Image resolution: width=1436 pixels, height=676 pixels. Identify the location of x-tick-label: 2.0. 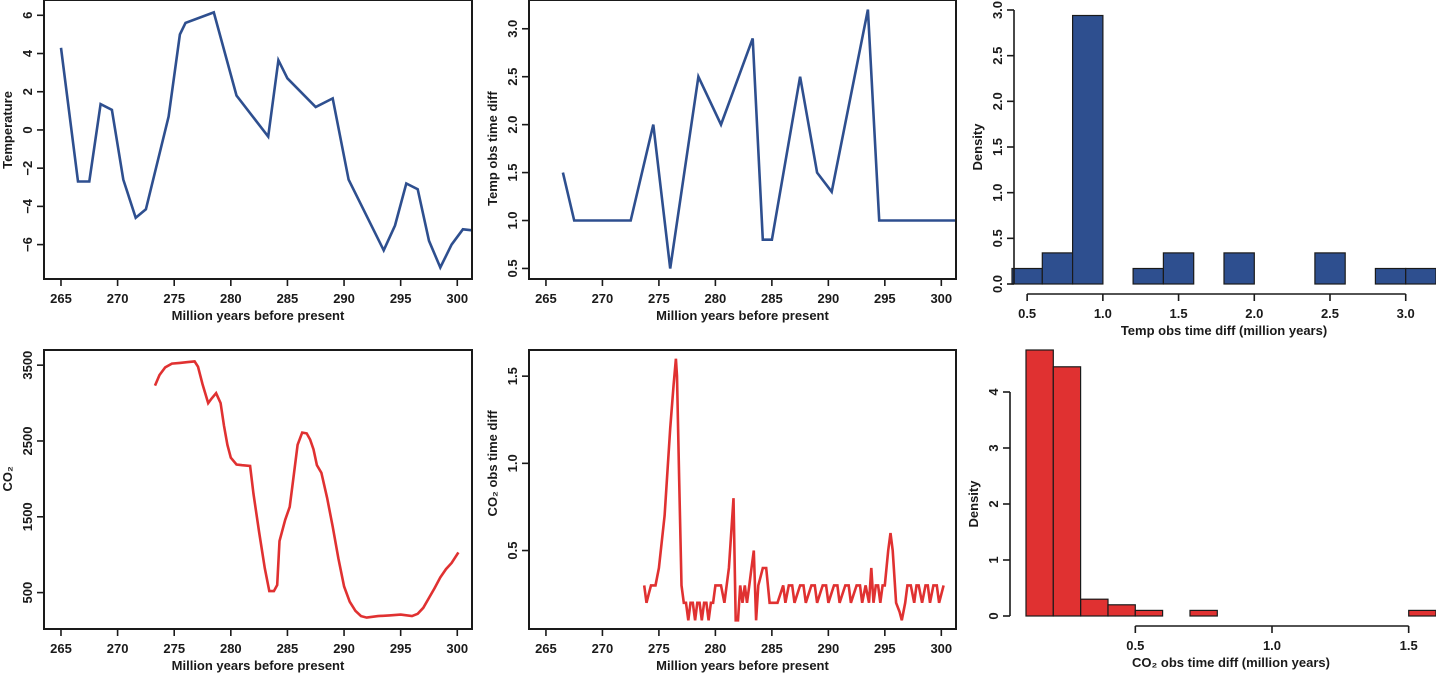
(1254, 313).